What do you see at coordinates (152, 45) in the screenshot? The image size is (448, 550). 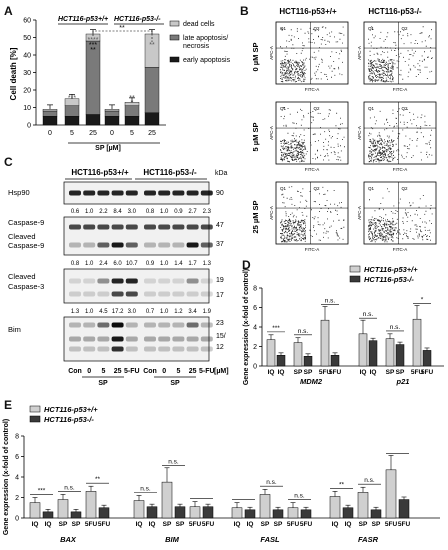 I see `sig-a-7: **` at bounding box center [152, 45].